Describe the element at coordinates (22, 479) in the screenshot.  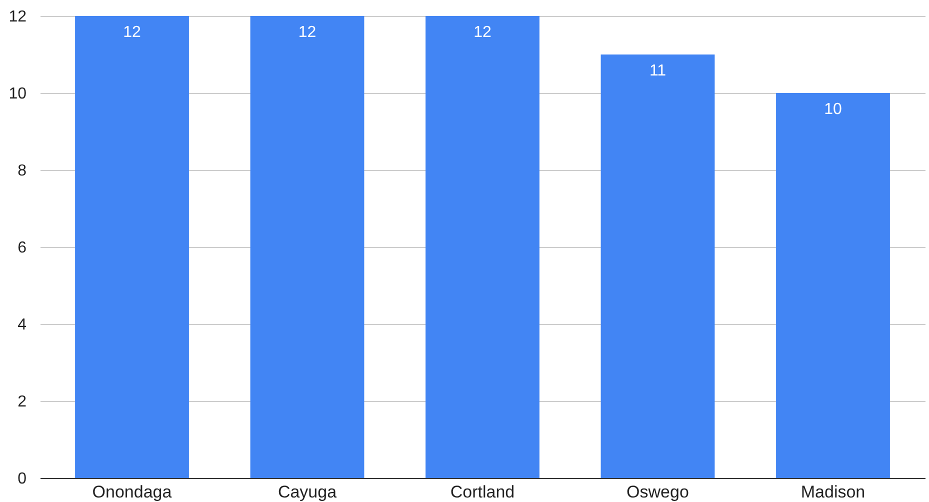
I see `y-tick-label: 0` at that location.